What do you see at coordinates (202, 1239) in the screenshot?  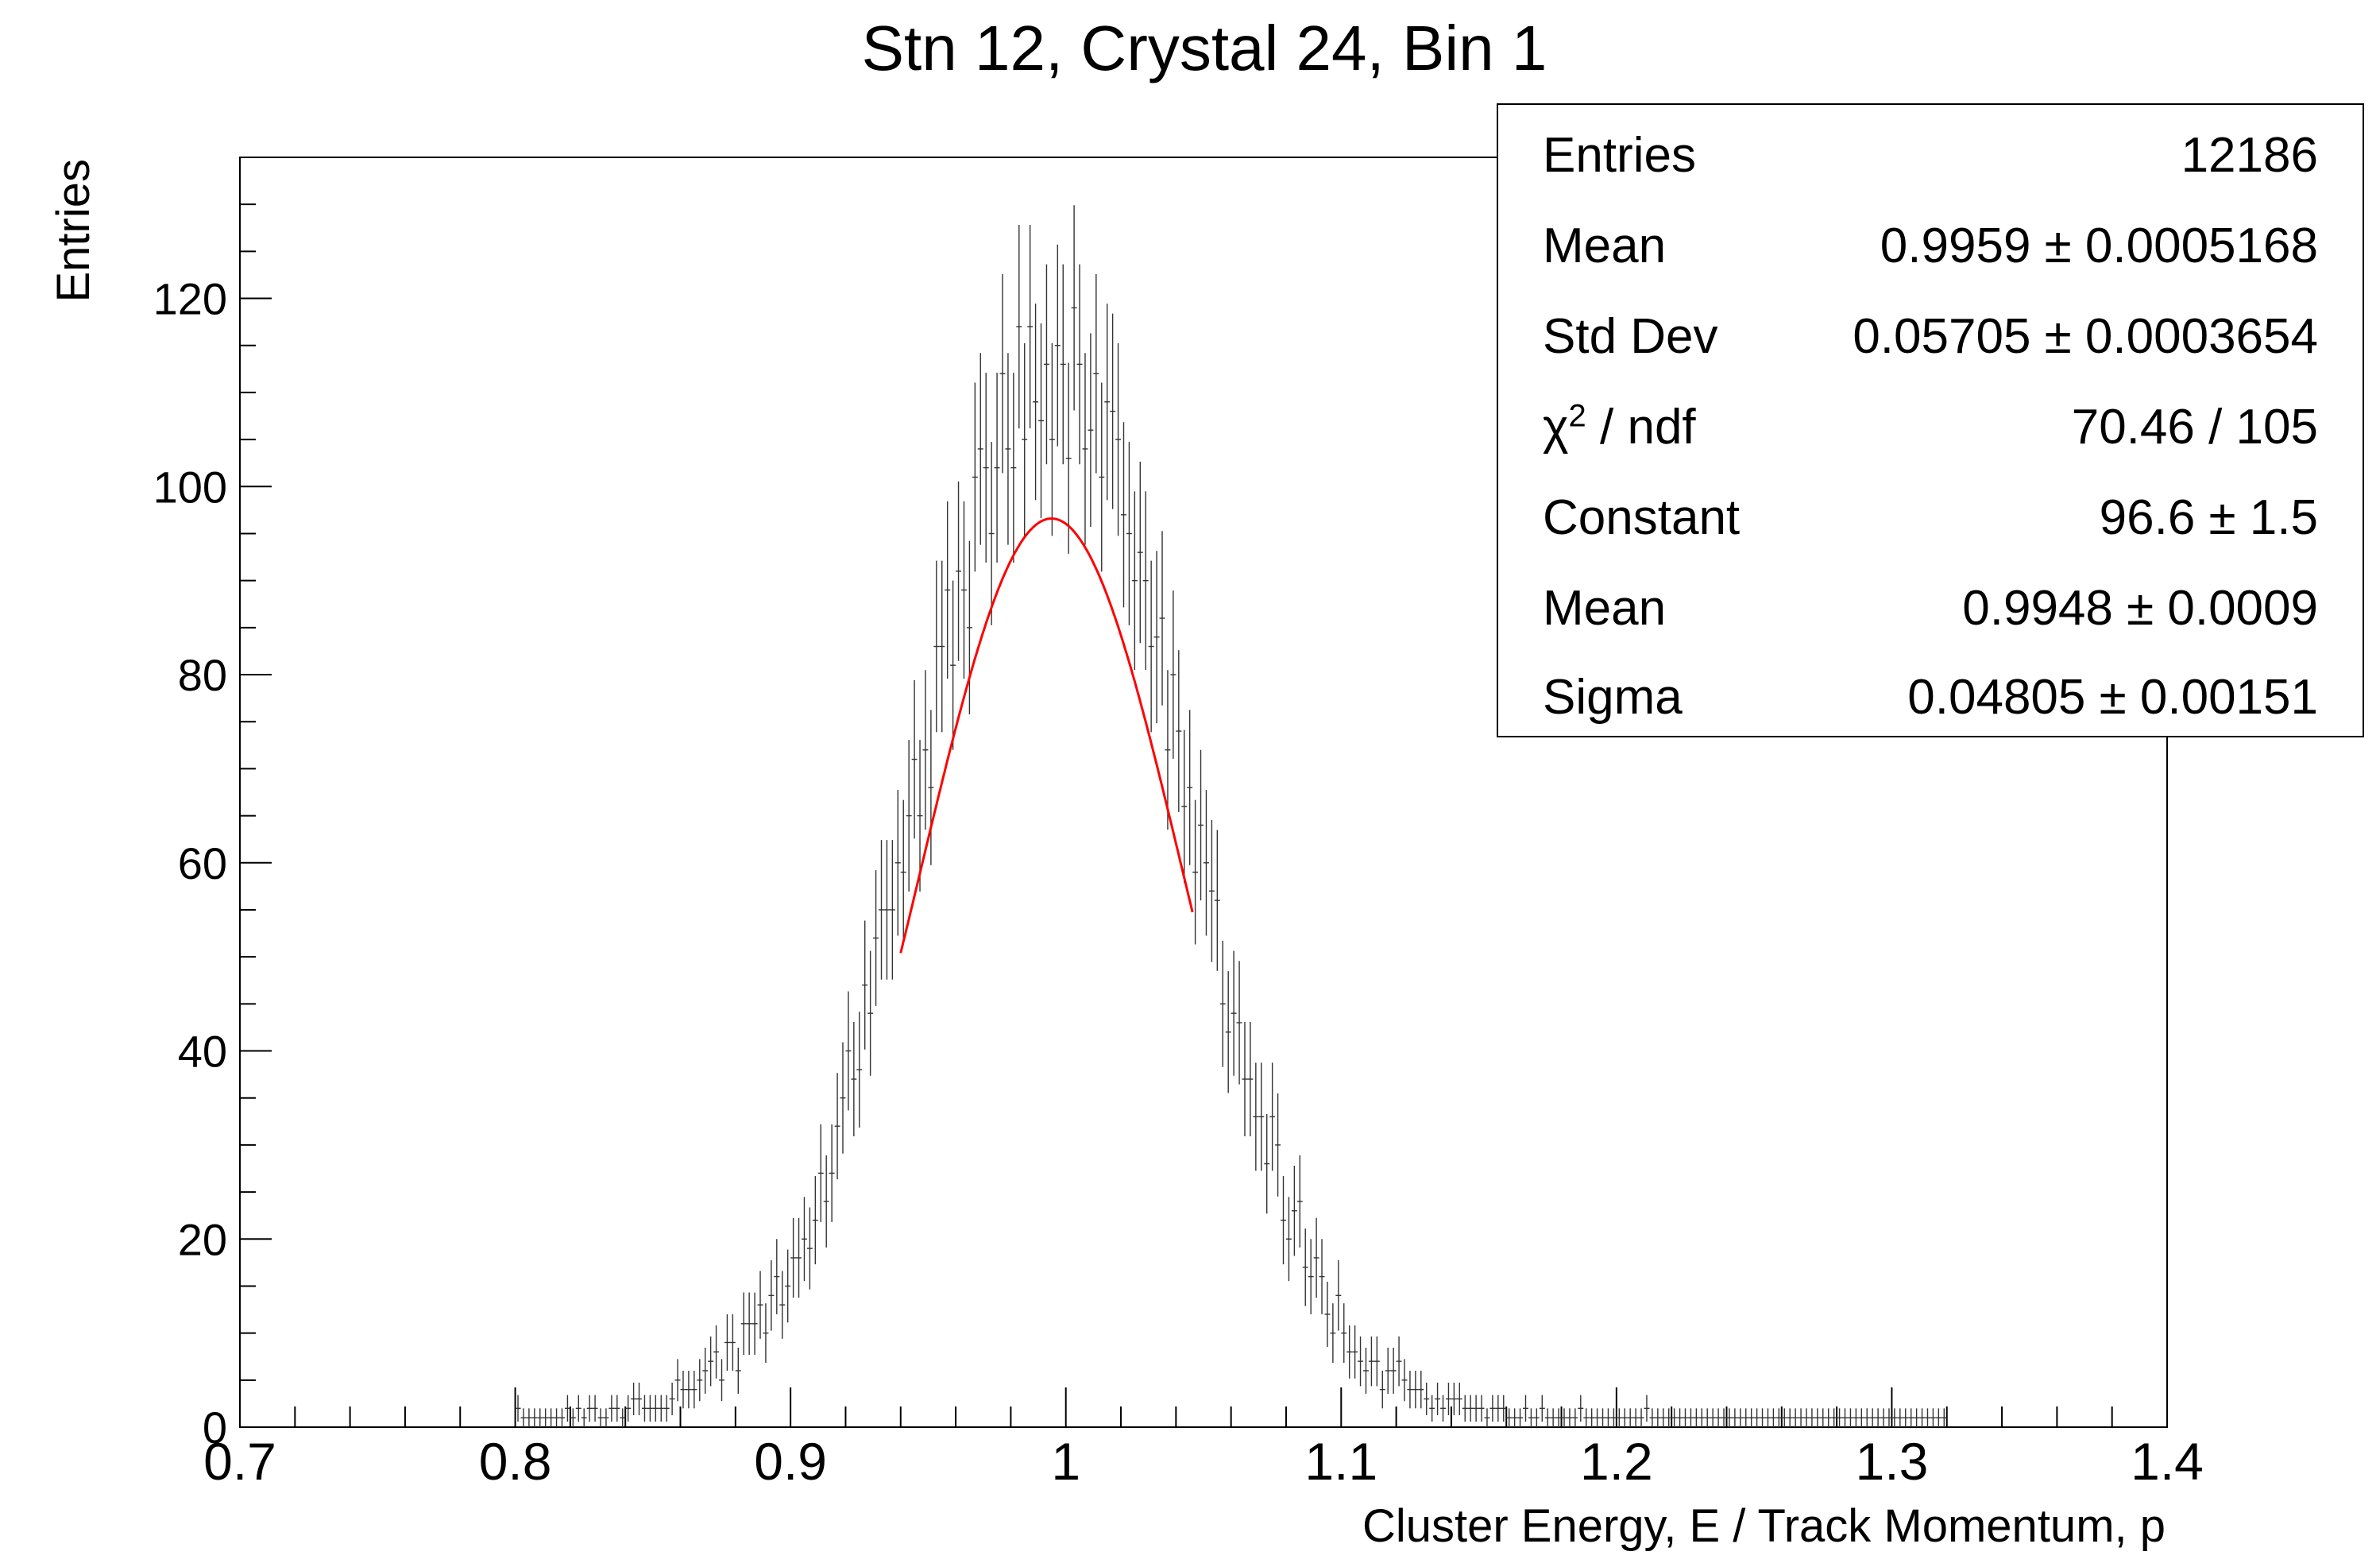 I see `y-tick-label: 20` at bounding box center [202, 1239].